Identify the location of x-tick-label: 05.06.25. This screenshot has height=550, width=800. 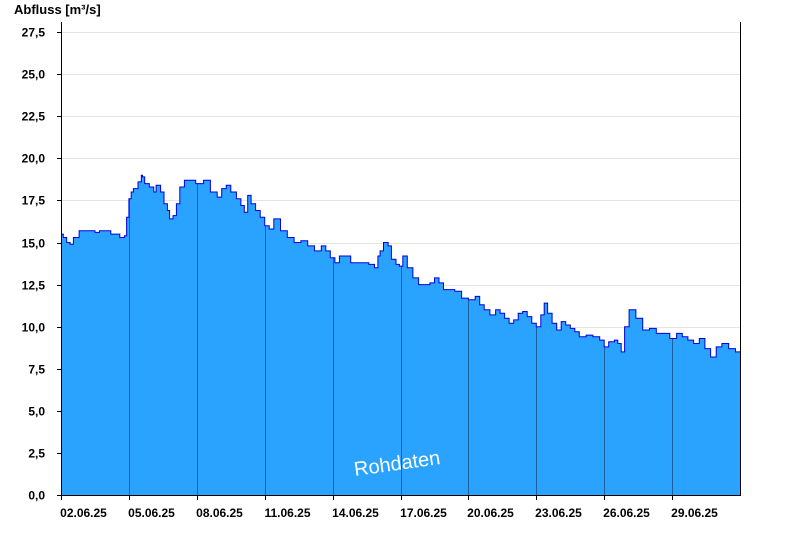
(151, 513).